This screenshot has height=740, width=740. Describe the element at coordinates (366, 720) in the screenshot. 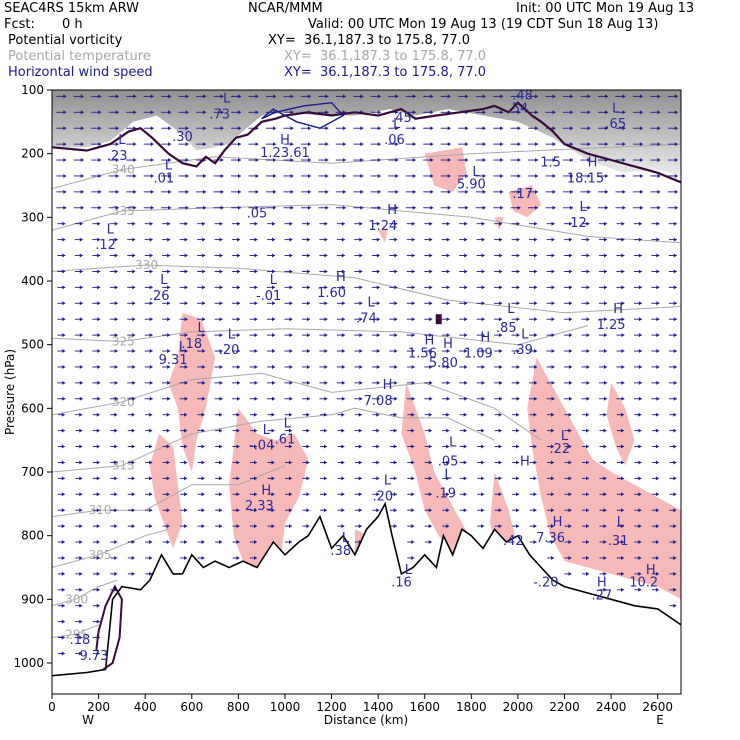

I see `x-axis-label: Distance (km)` at that location.